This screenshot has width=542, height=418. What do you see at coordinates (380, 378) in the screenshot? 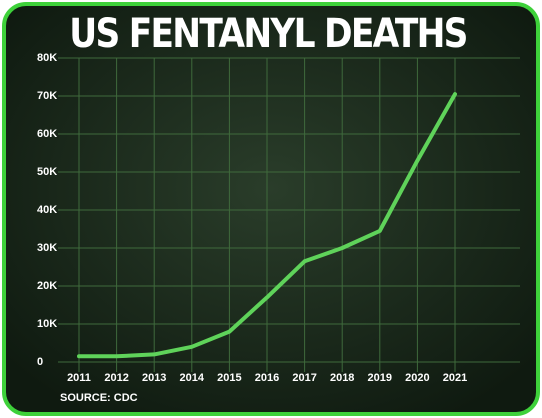
I see `x-tick-label: 2019` at bounding box center [380, 378].